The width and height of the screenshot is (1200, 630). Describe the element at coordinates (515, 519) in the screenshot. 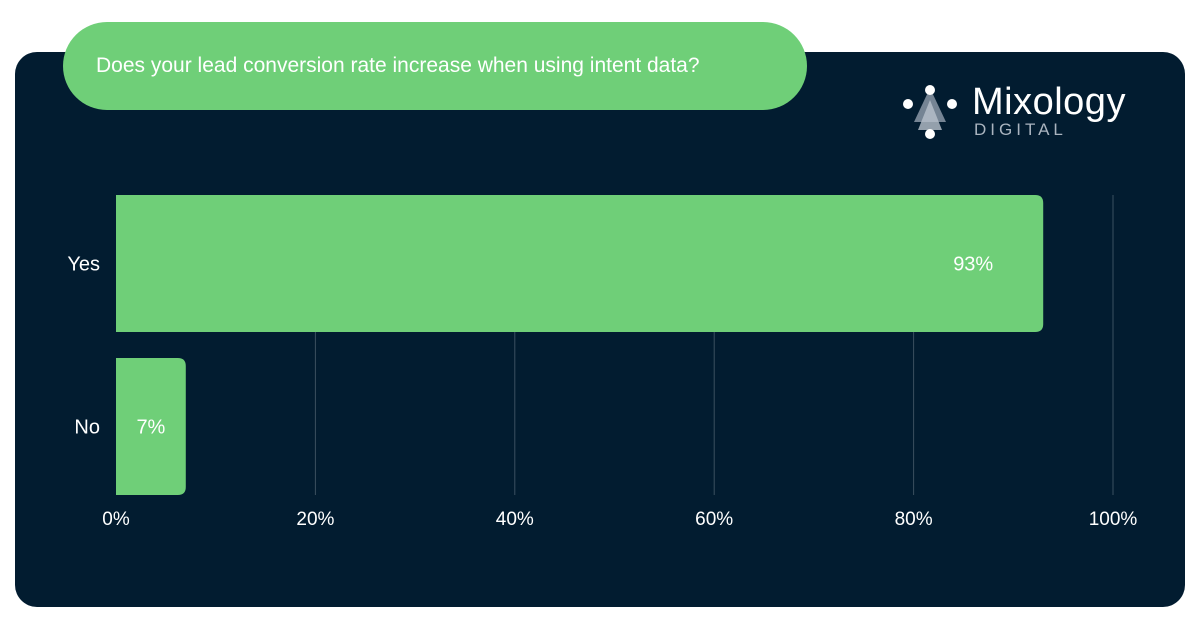

I see `x-tick-label: 40%` at that location.